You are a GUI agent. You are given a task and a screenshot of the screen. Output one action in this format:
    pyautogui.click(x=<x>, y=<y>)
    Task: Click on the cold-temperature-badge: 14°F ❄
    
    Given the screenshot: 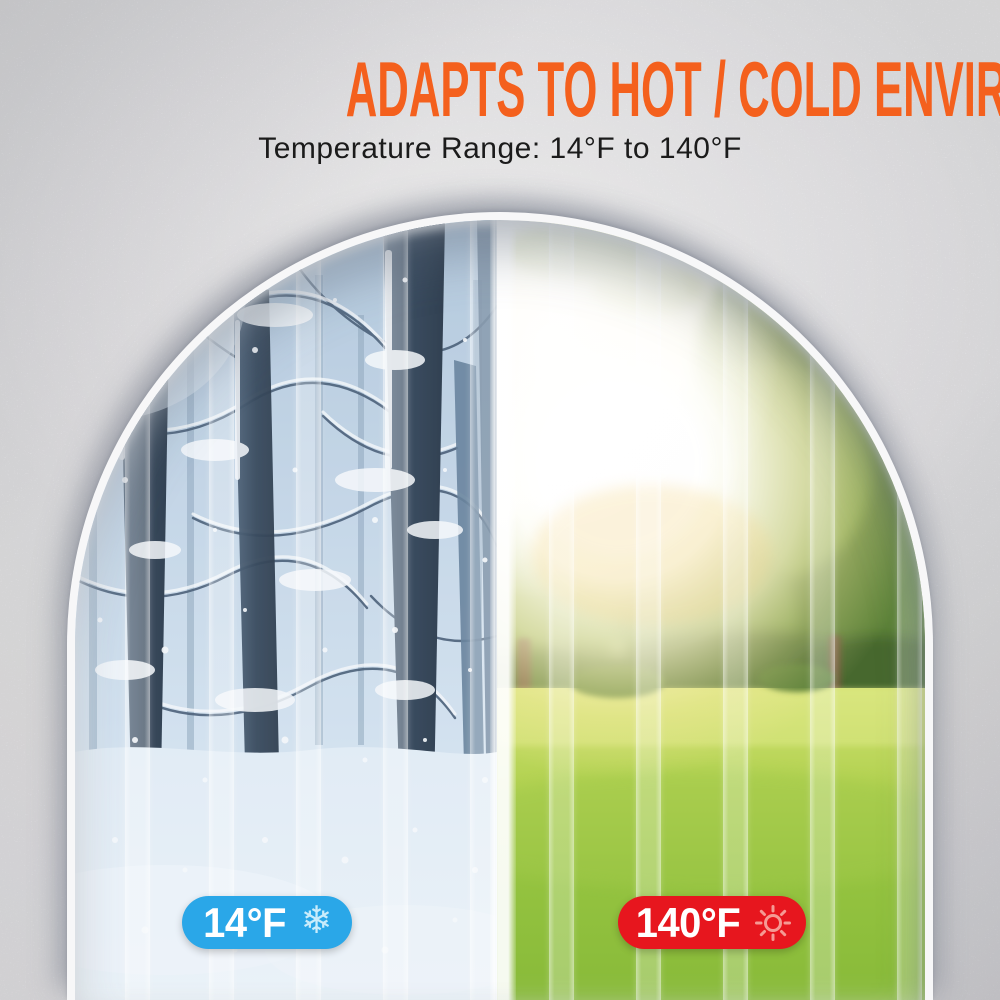 What is the action you would take?
    pyautogui.click(x=267, y=922)
    